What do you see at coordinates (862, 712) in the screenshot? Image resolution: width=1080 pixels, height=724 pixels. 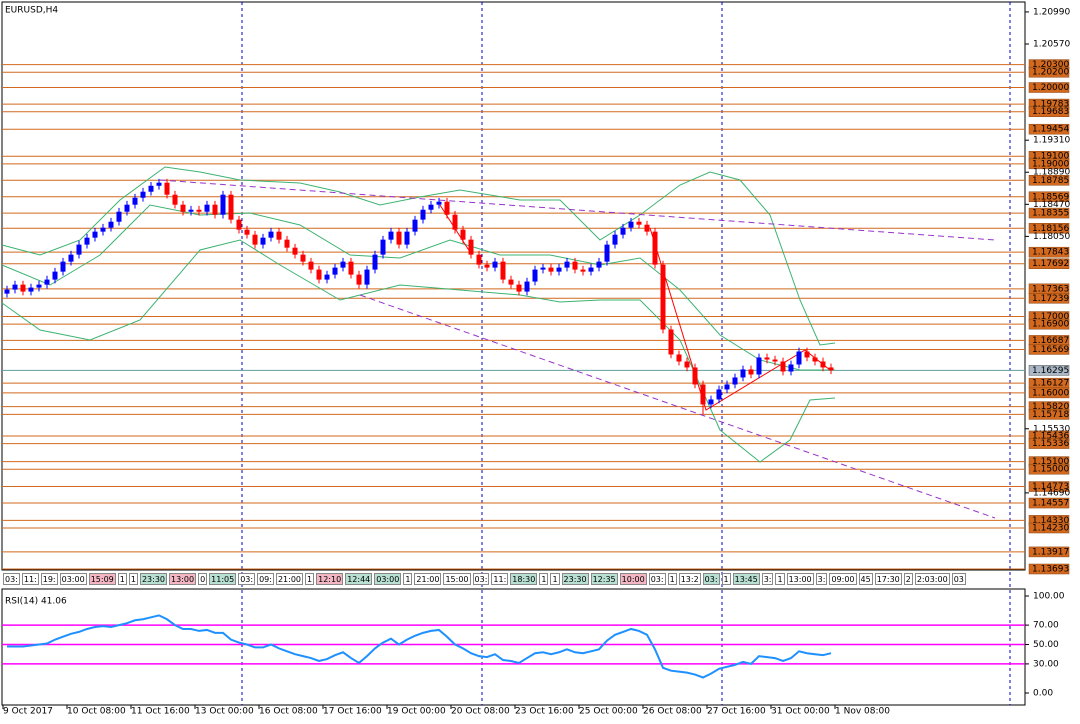 I see `x-tick-label: 1 Nov 08:00` at bounding box center [862, 712].